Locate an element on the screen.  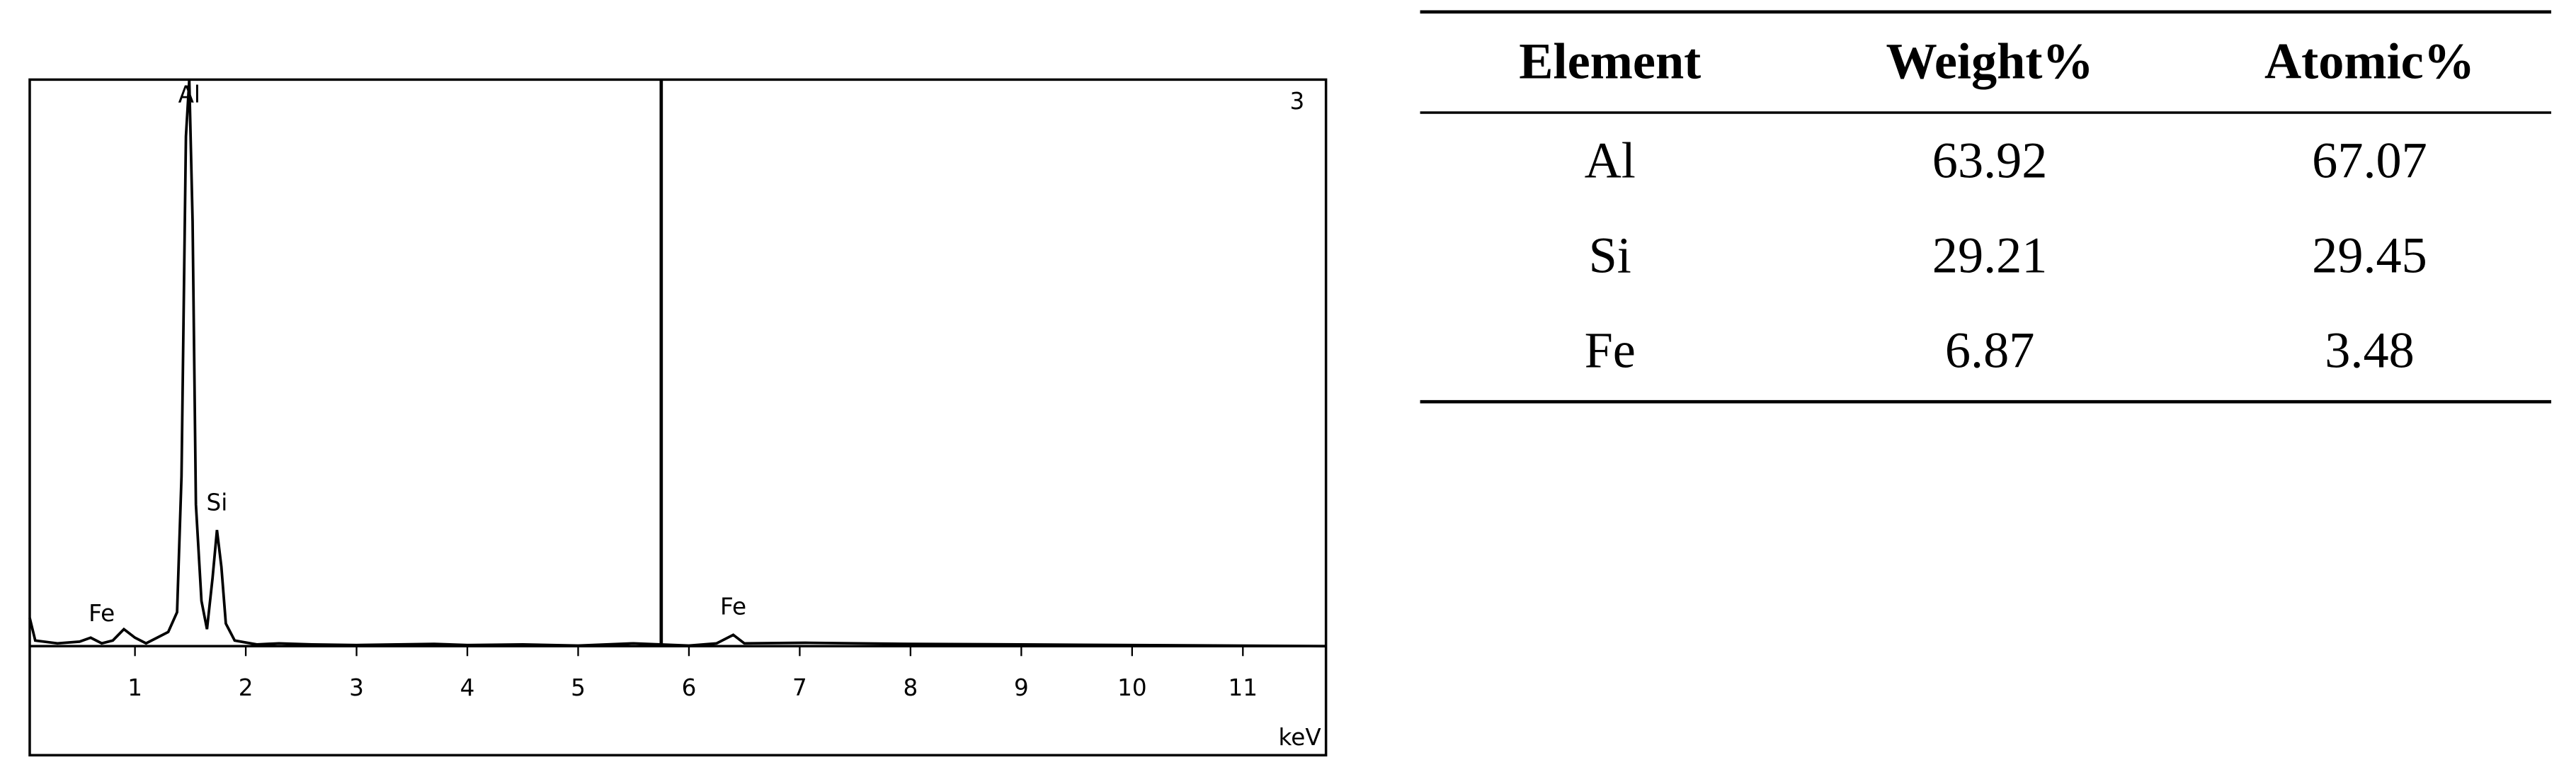
table-cell: Fe is located at coordinates (1610, 350).